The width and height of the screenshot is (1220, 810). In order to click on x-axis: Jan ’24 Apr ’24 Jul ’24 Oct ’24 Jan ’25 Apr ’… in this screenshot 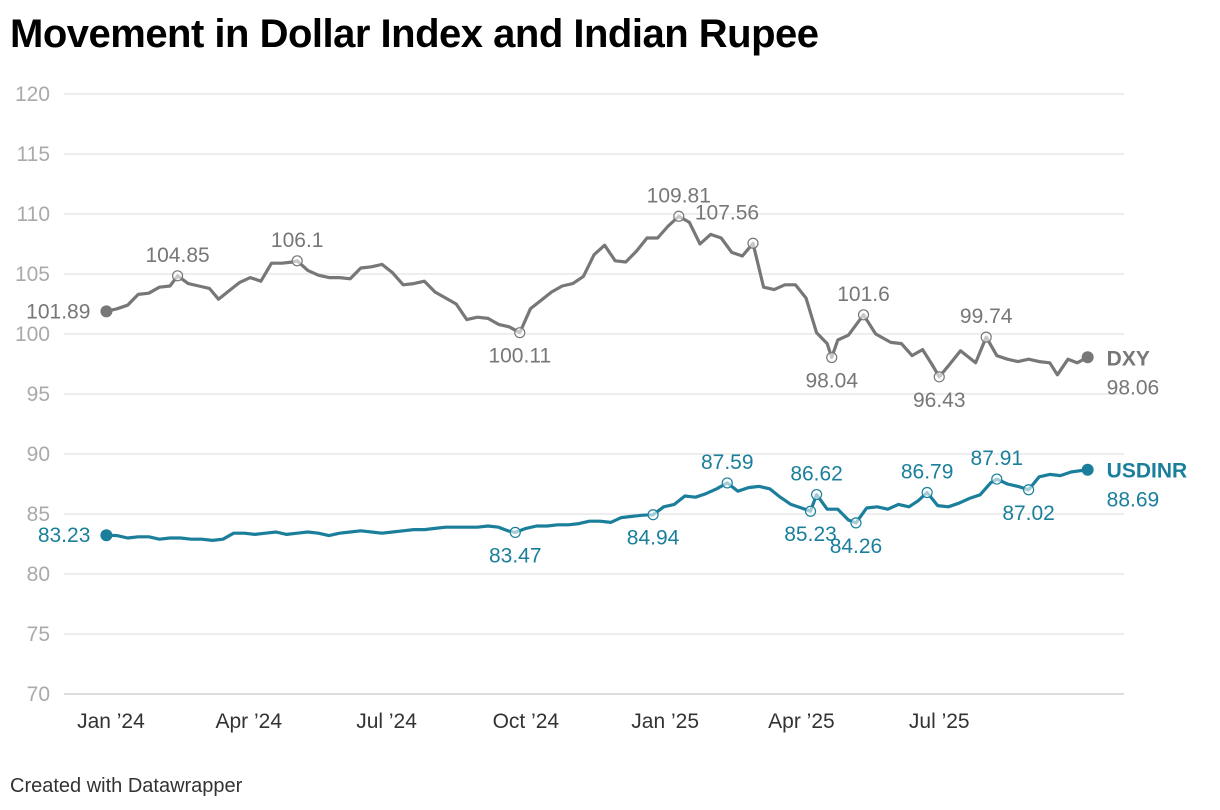, I will do `click(523, 721)`.